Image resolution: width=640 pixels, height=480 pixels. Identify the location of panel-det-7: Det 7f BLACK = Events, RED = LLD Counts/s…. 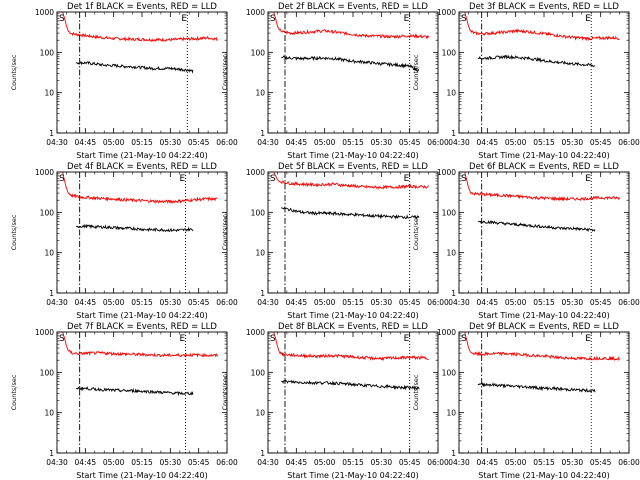
(124, 401).